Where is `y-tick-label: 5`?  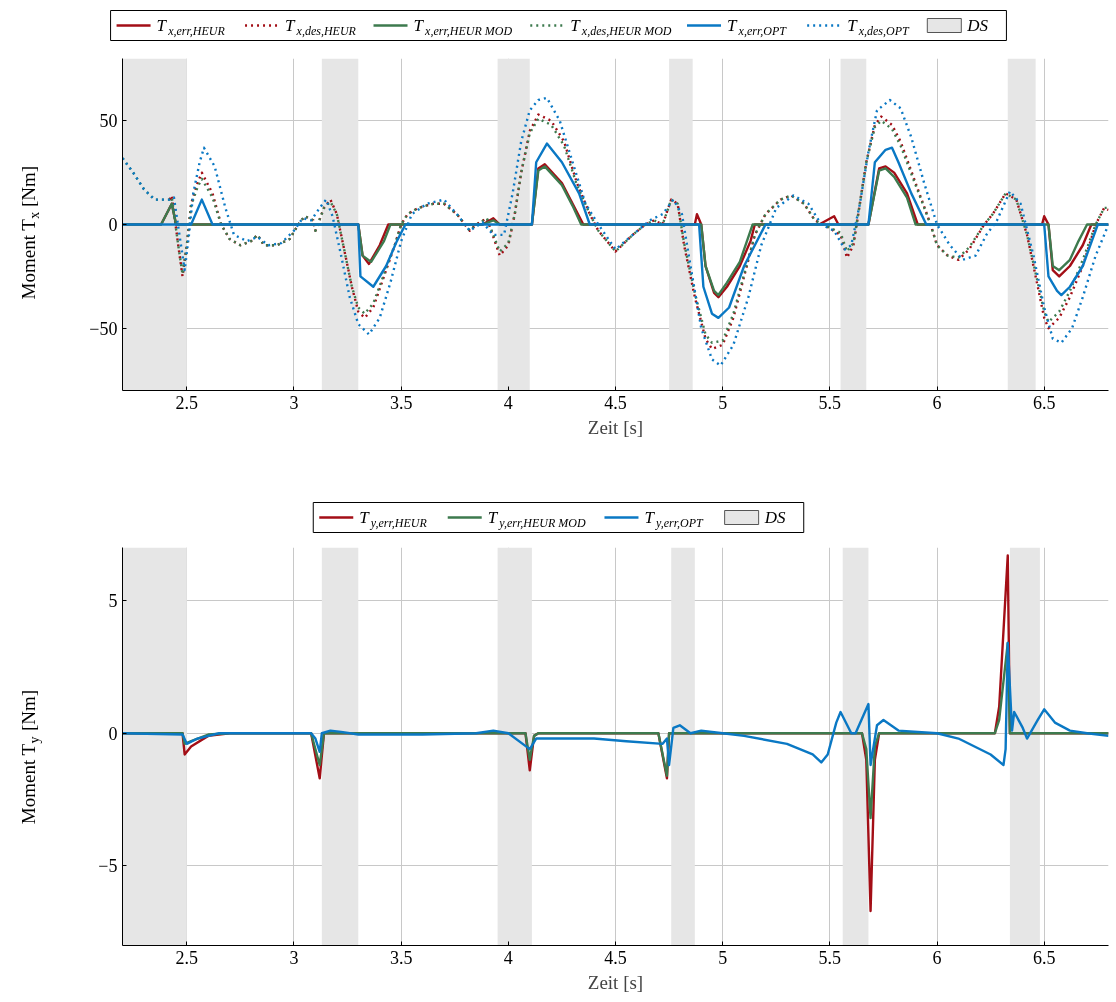 y-tick-label: 5 is located at coordinates (113, 601).